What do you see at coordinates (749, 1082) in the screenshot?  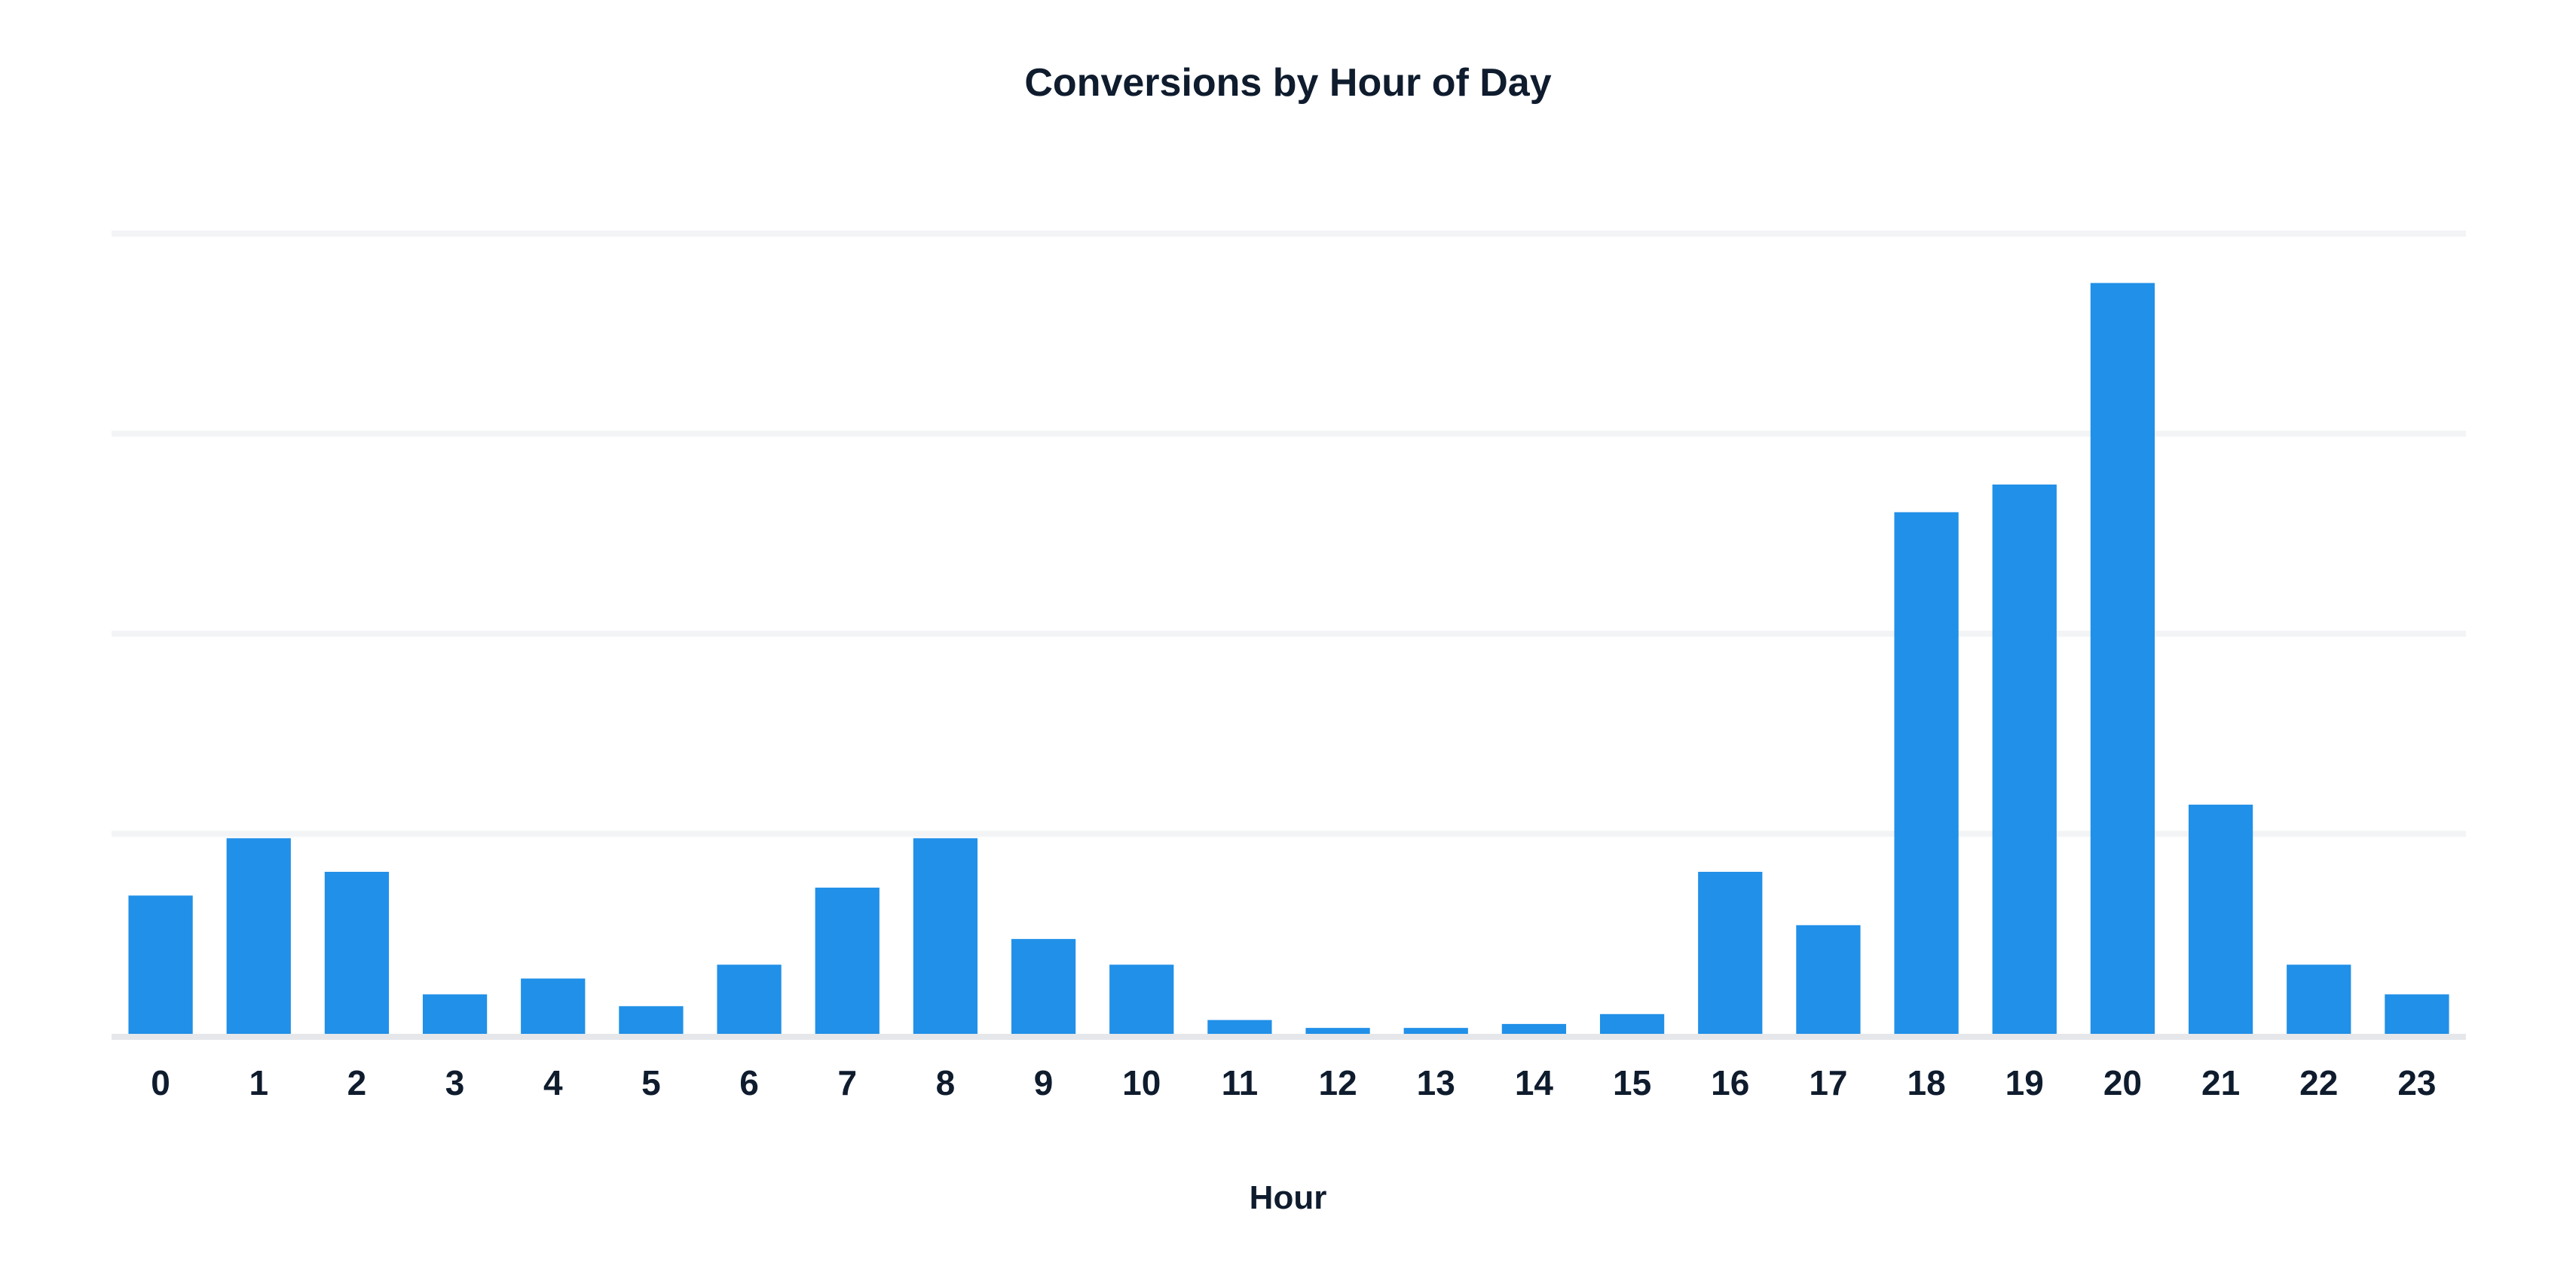 I see `x-tick-label: 6` at bounding box center [749, 1082].